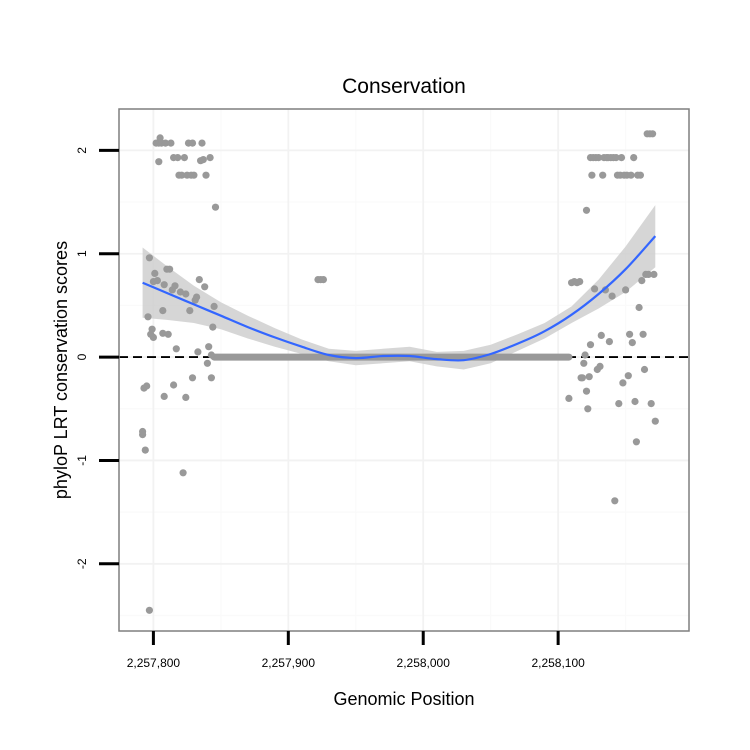  Describe the element at coordinates (97, 358) in the screenshot. I see `y-axis: -2 -1 0 1 2` at that location.